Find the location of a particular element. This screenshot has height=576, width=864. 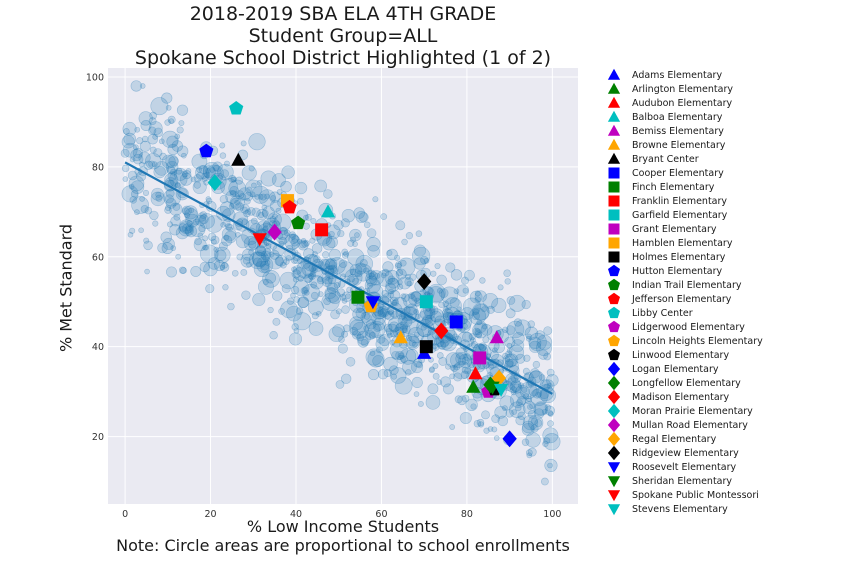

legend-item-ridgeview-elementary: Ridgeview Elementary is located at coordinates (683, 453).